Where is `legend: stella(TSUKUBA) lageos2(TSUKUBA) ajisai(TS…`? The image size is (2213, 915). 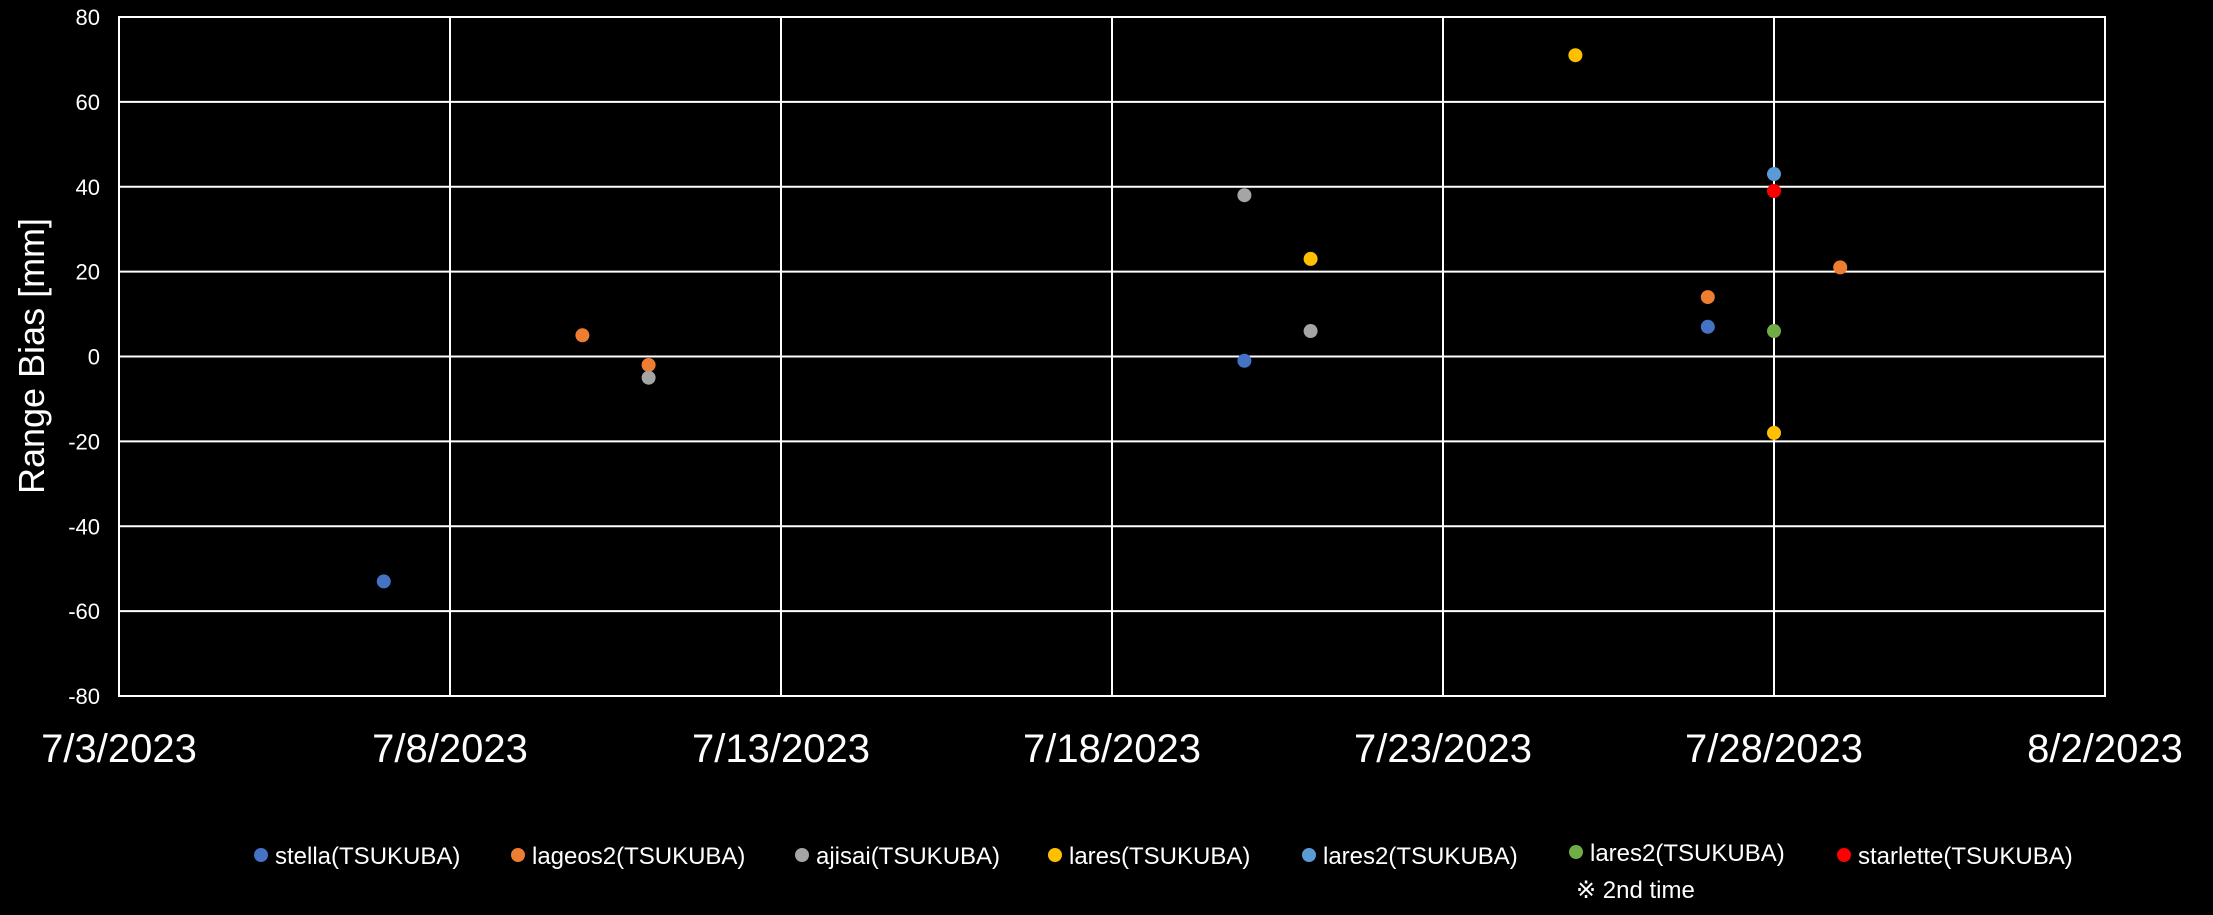 legend: stella(TSUKUBA) lageos2(TSUKUBA) ajisai(TS… is located at coordinates (1163, 872).